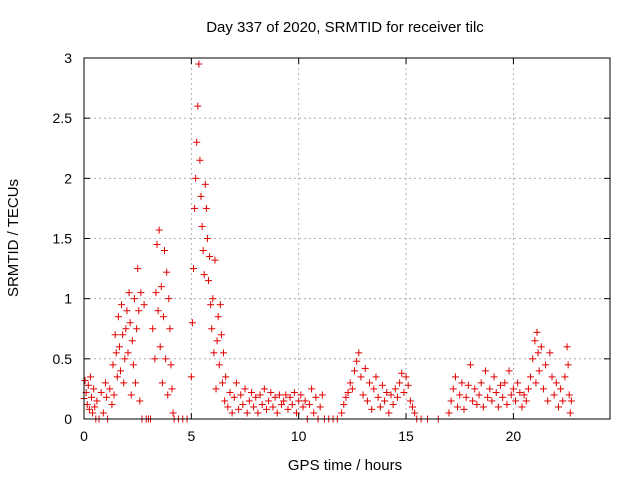 This screenshot has width=640, height=480. I want to click on y-tick-label: 1.5, so click(63, 239).